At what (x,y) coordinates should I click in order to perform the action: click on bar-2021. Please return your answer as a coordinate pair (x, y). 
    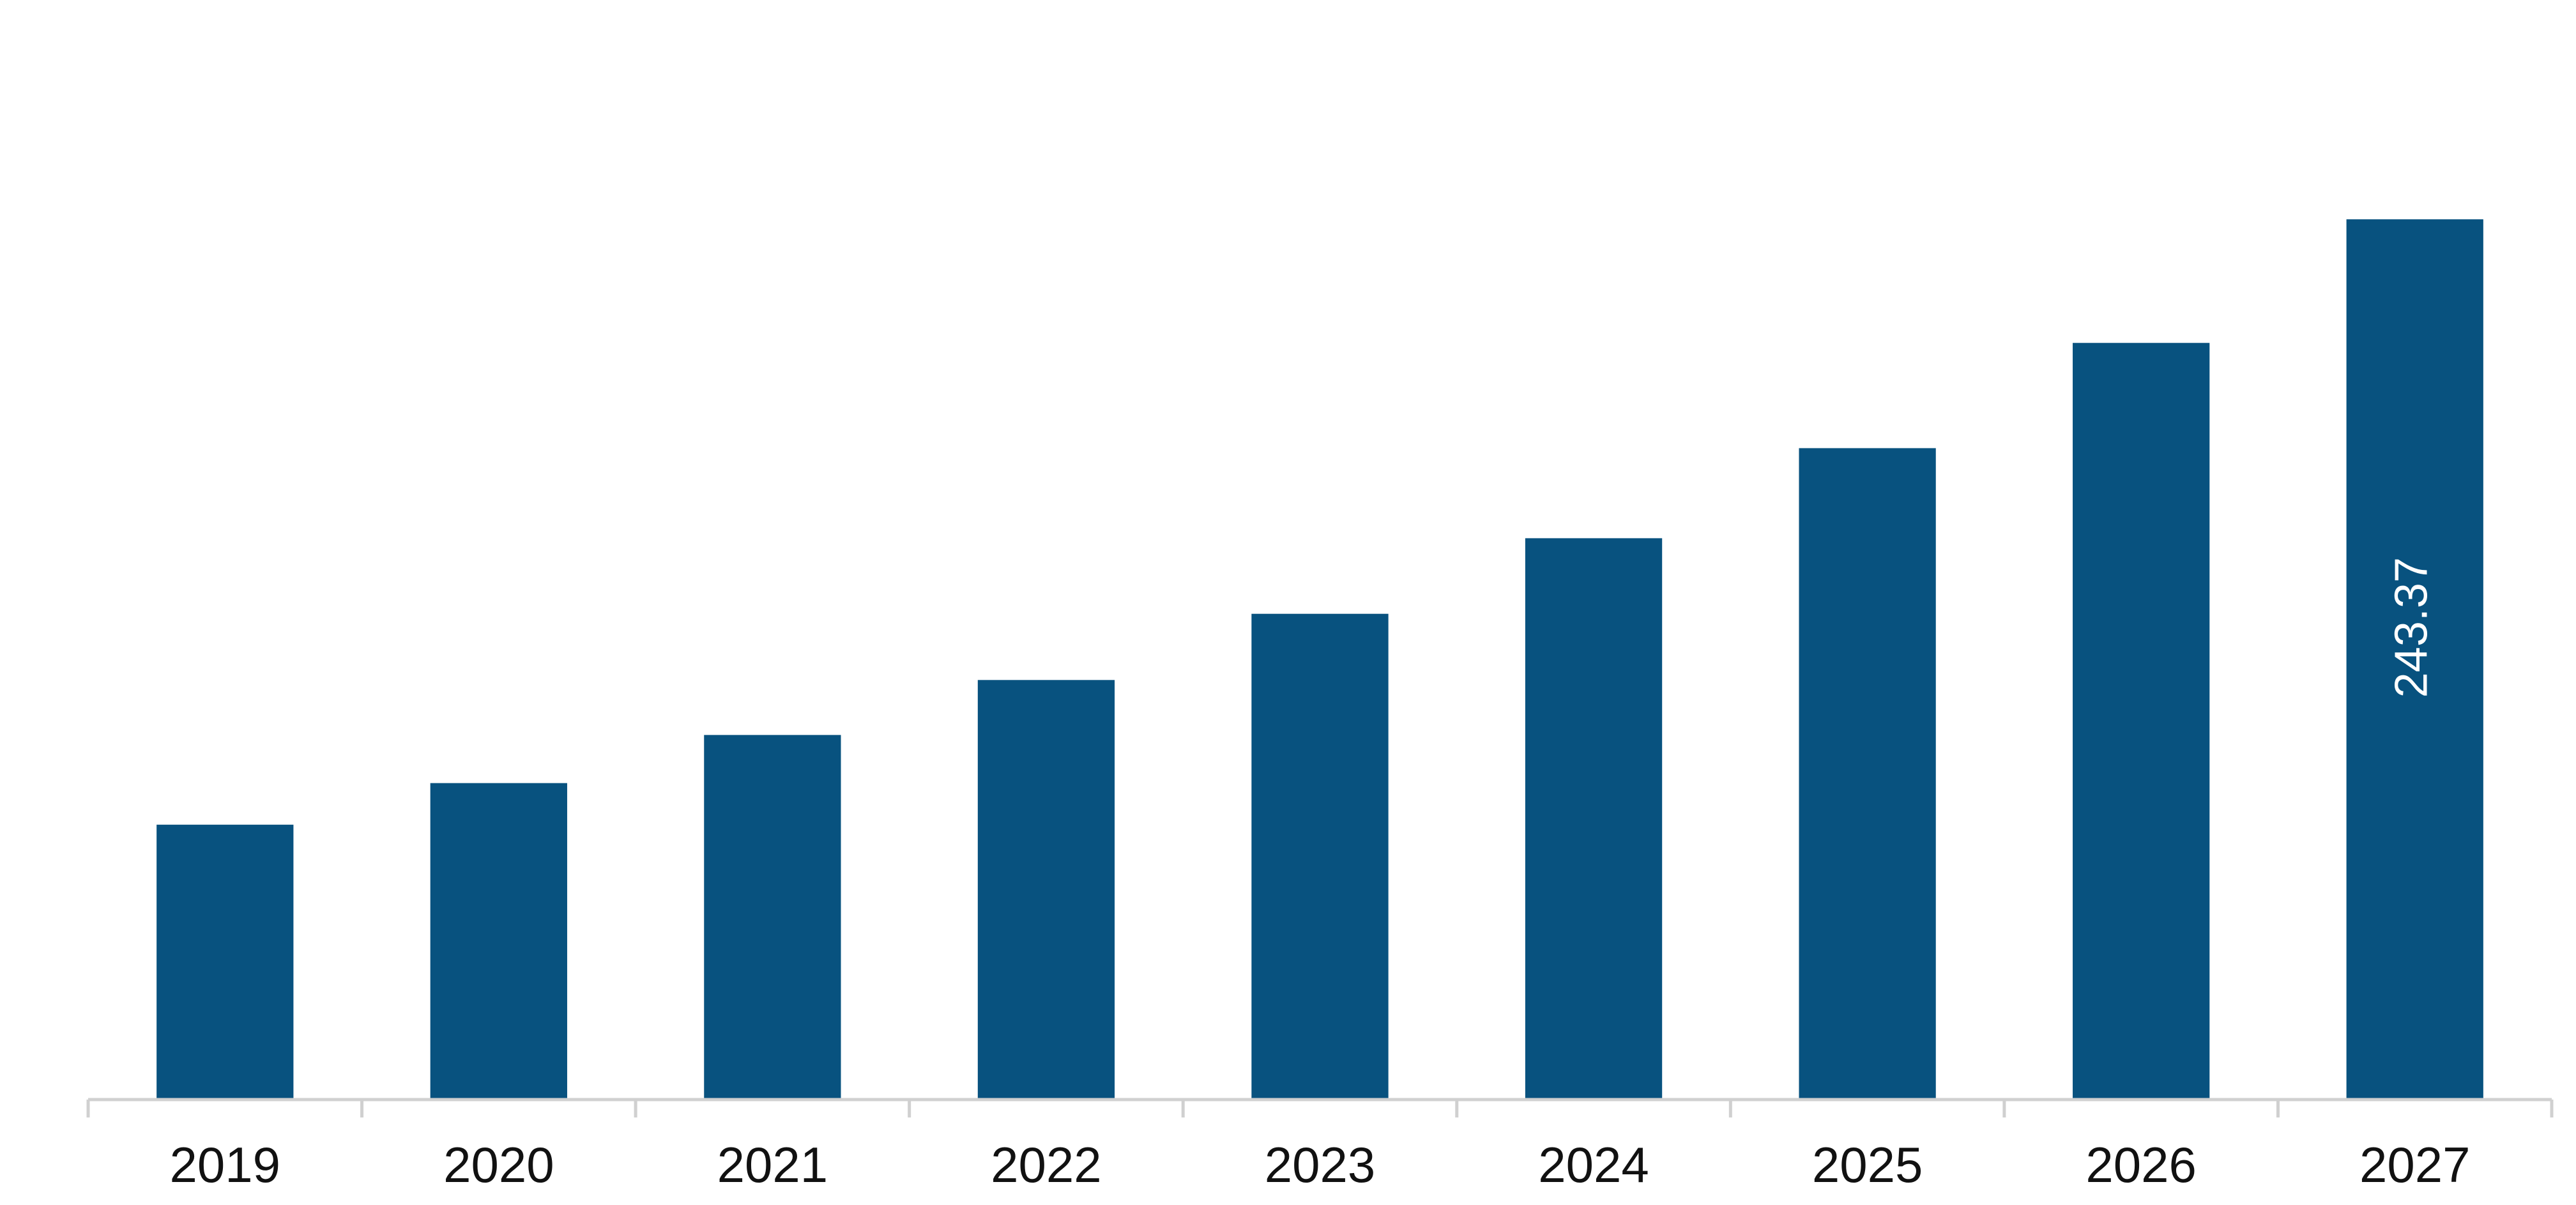
    Looking at the image, I should click on (772, 918).